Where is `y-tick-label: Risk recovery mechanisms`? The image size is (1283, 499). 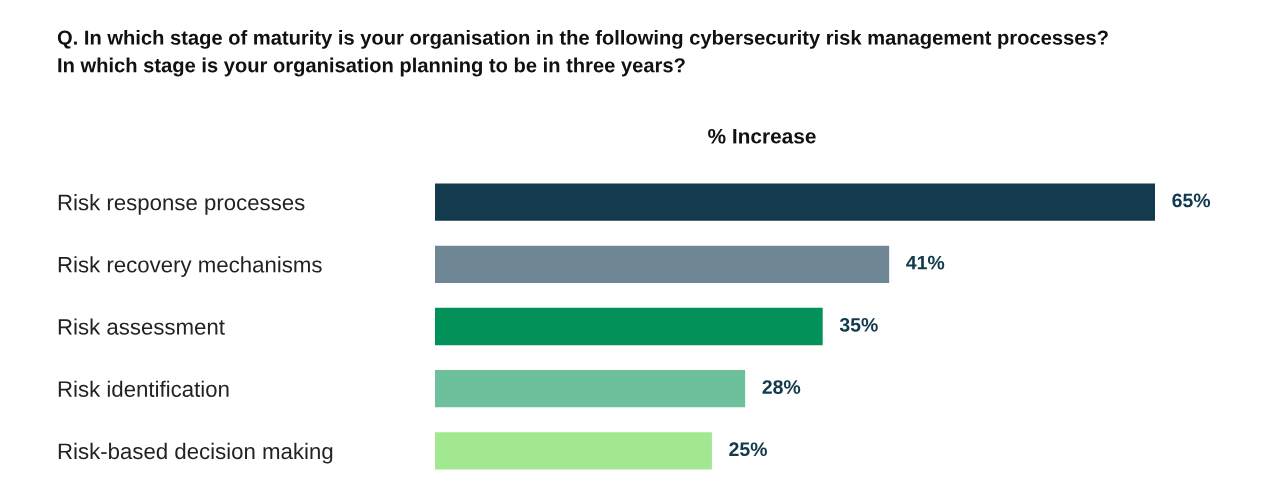 y-tick-label: Risk recovery mechanisms is located at coordinates (190, 266).